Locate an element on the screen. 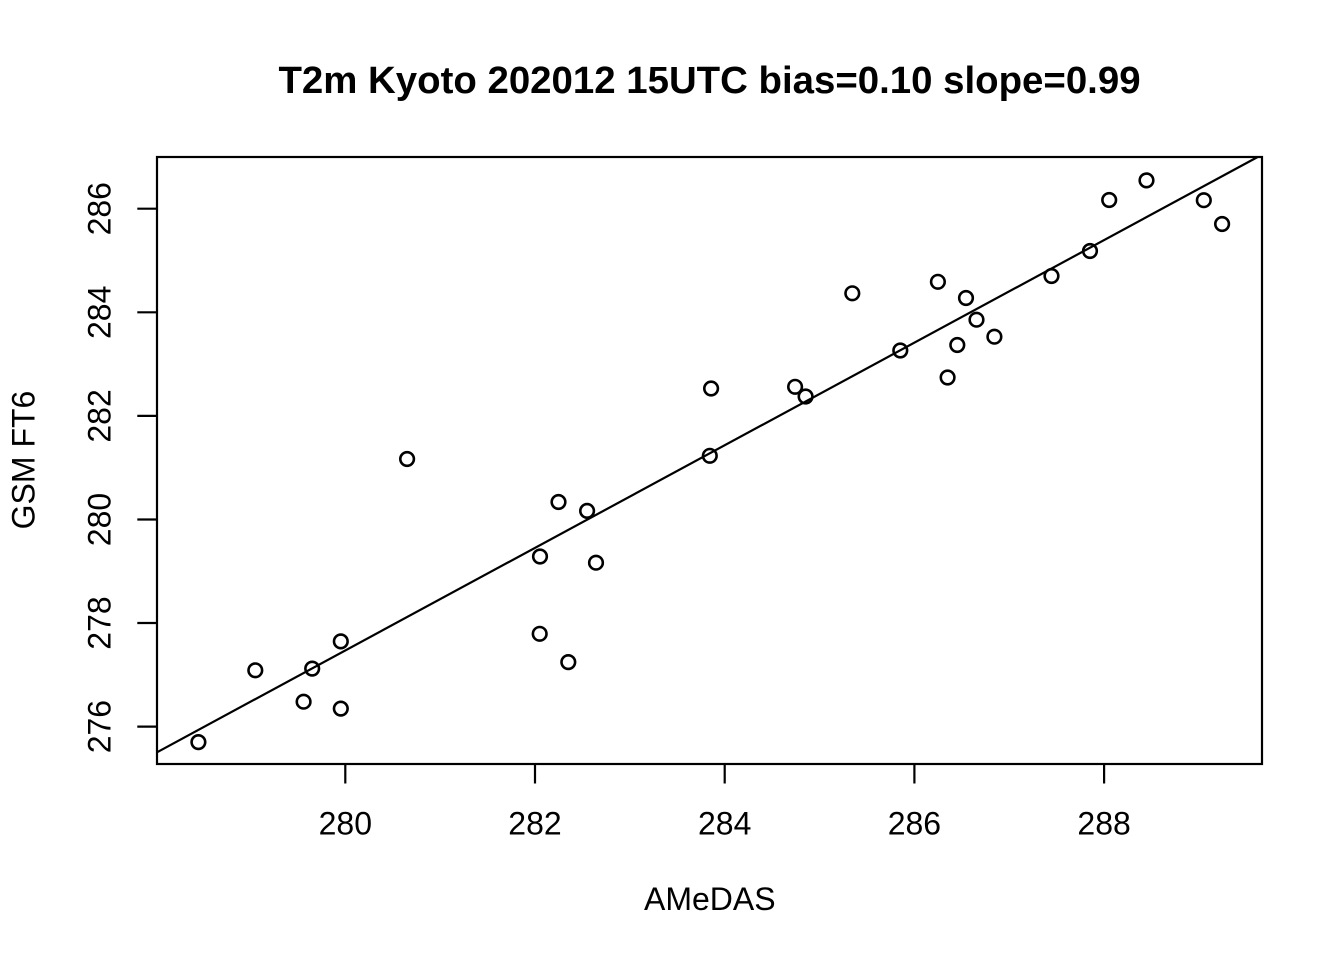 The width and height of the screenshot is (1344, 960). svg-text: 288 is located at coordinates (1103, 823).